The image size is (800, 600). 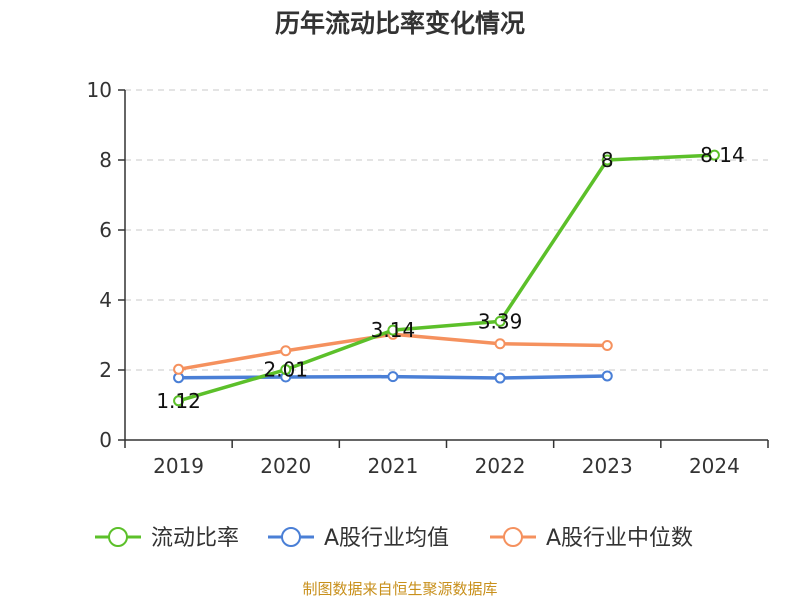 I want to click on y-tick-label-2: 2, so click(x=105, y=370).